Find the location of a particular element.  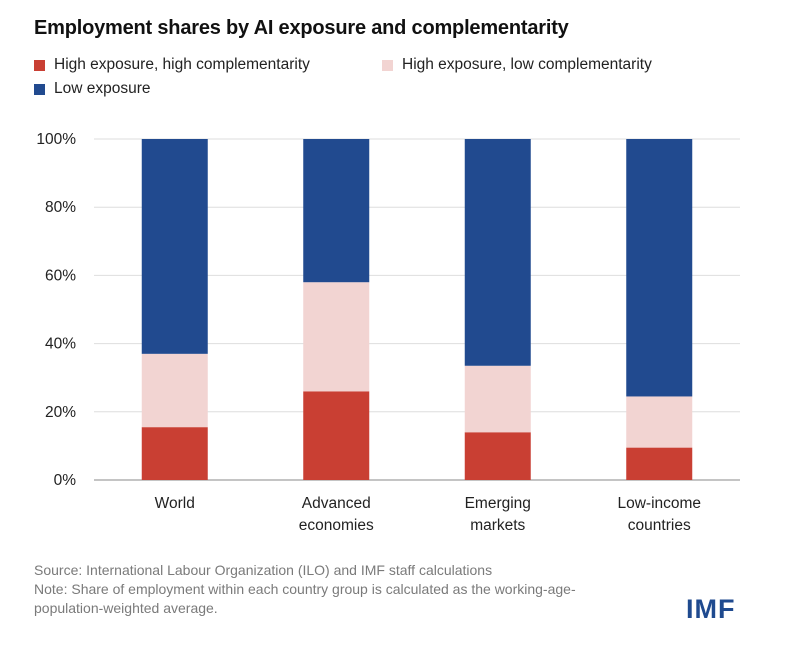

x-tick-label: economies is located at coordinates (336, 525).